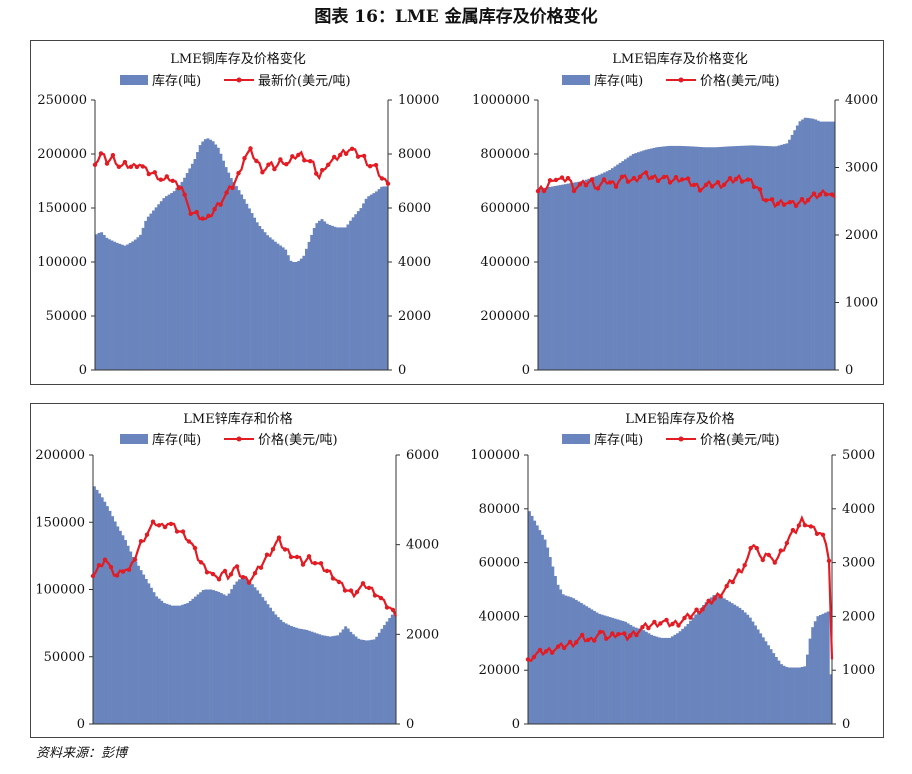 The width and height of the screenshot is (912, 774). Describe the element at coordinates (134, 439) in the screenshot. I see `zinc-legend-bar-swatch` at that location.